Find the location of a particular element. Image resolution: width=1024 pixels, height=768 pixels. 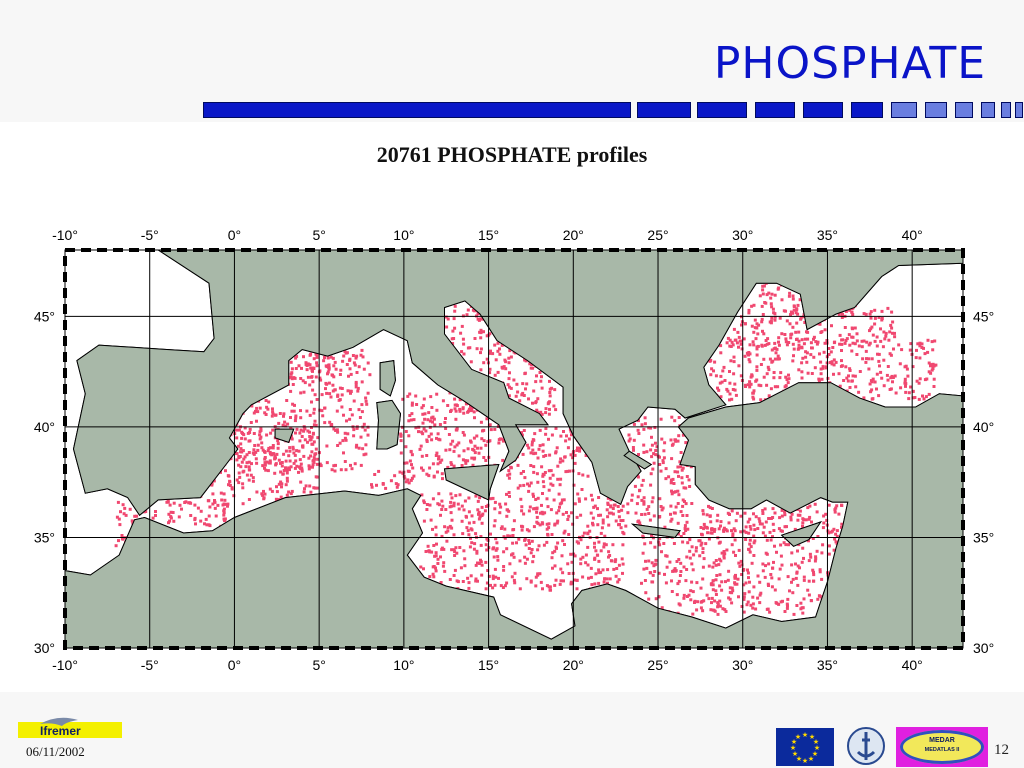

longitude-label-bottom: -10° is located at coordinates (65, 665).